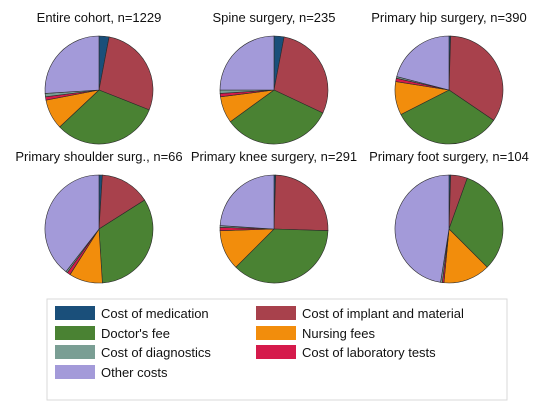 This screenshot has width=550, height=407. I want to click on legend-label-cost-of-laboratory-tests: Cost of laboratory tests, so click(369, 352).